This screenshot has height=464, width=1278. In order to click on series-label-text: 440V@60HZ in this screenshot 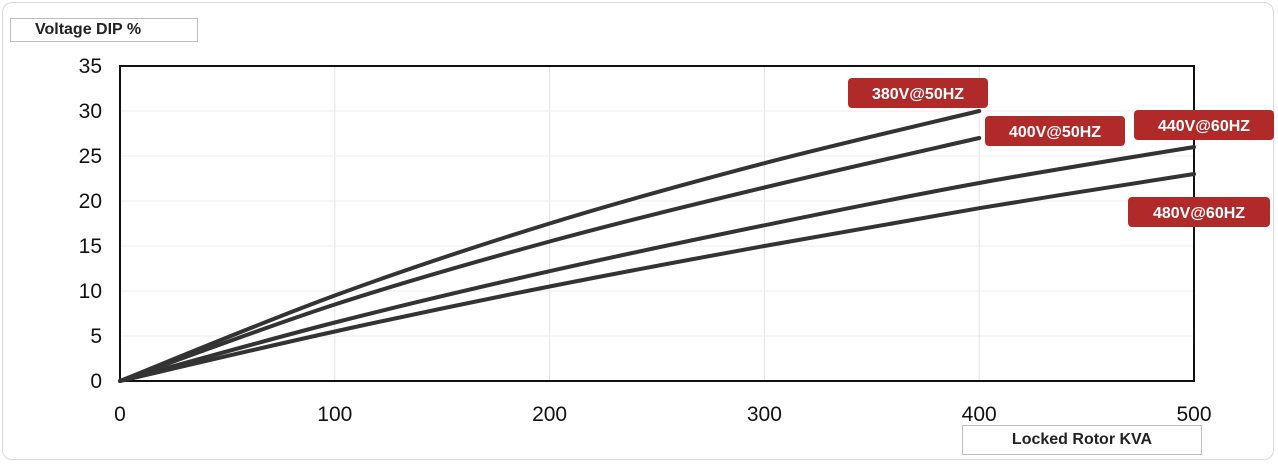, I will do `click(1204, 126)`.